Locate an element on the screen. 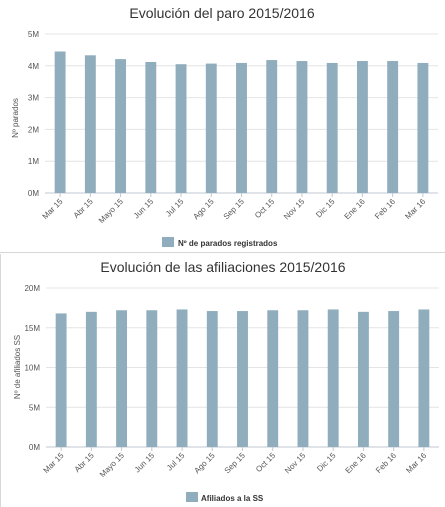 The height and width of the screenshot is (507, 445). legend-label: Nº de parados registrados is located at coordinates (228, 243).